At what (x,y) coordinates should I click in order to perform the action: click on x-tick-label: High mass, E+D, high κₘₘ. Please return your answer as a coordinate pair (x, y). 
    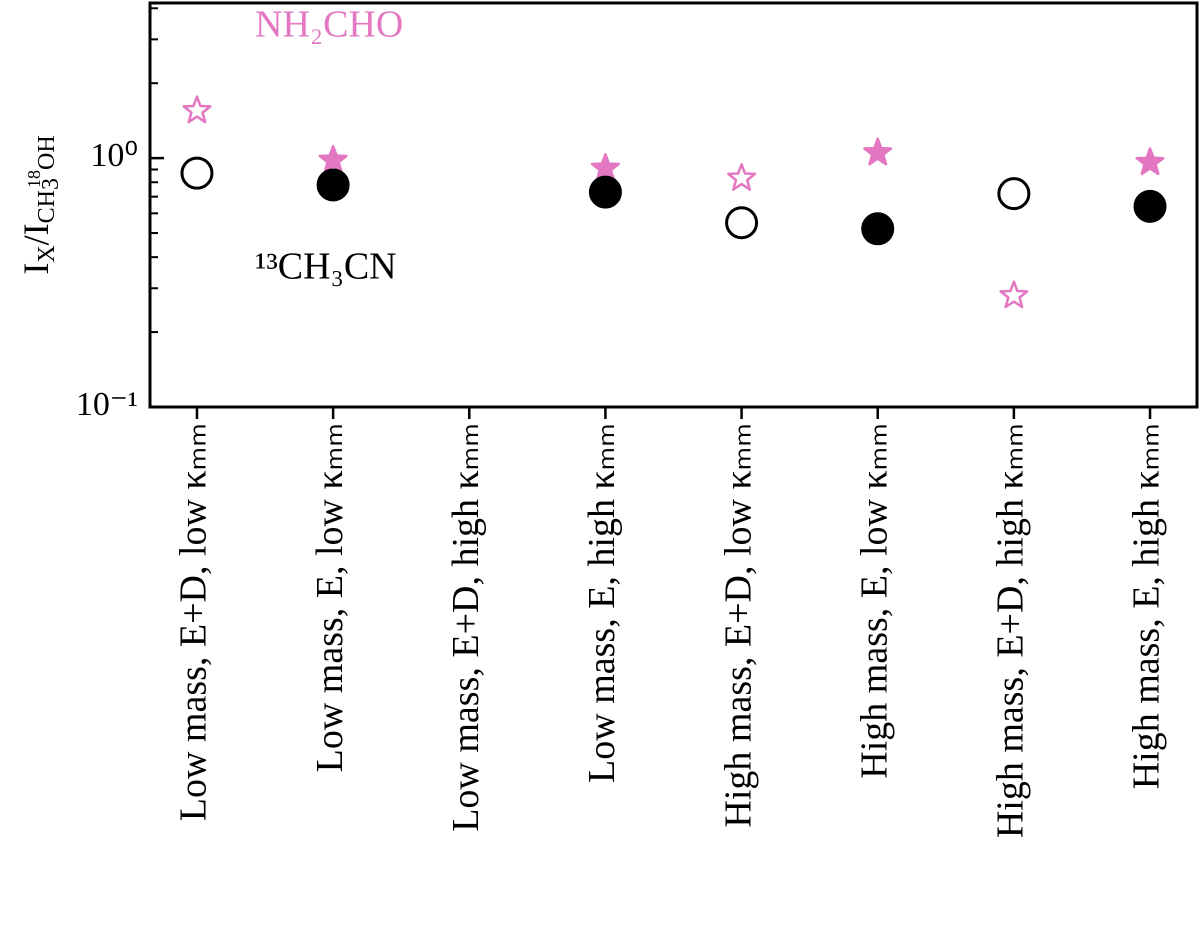
    Looking at the image, I should click on (1011, 630).